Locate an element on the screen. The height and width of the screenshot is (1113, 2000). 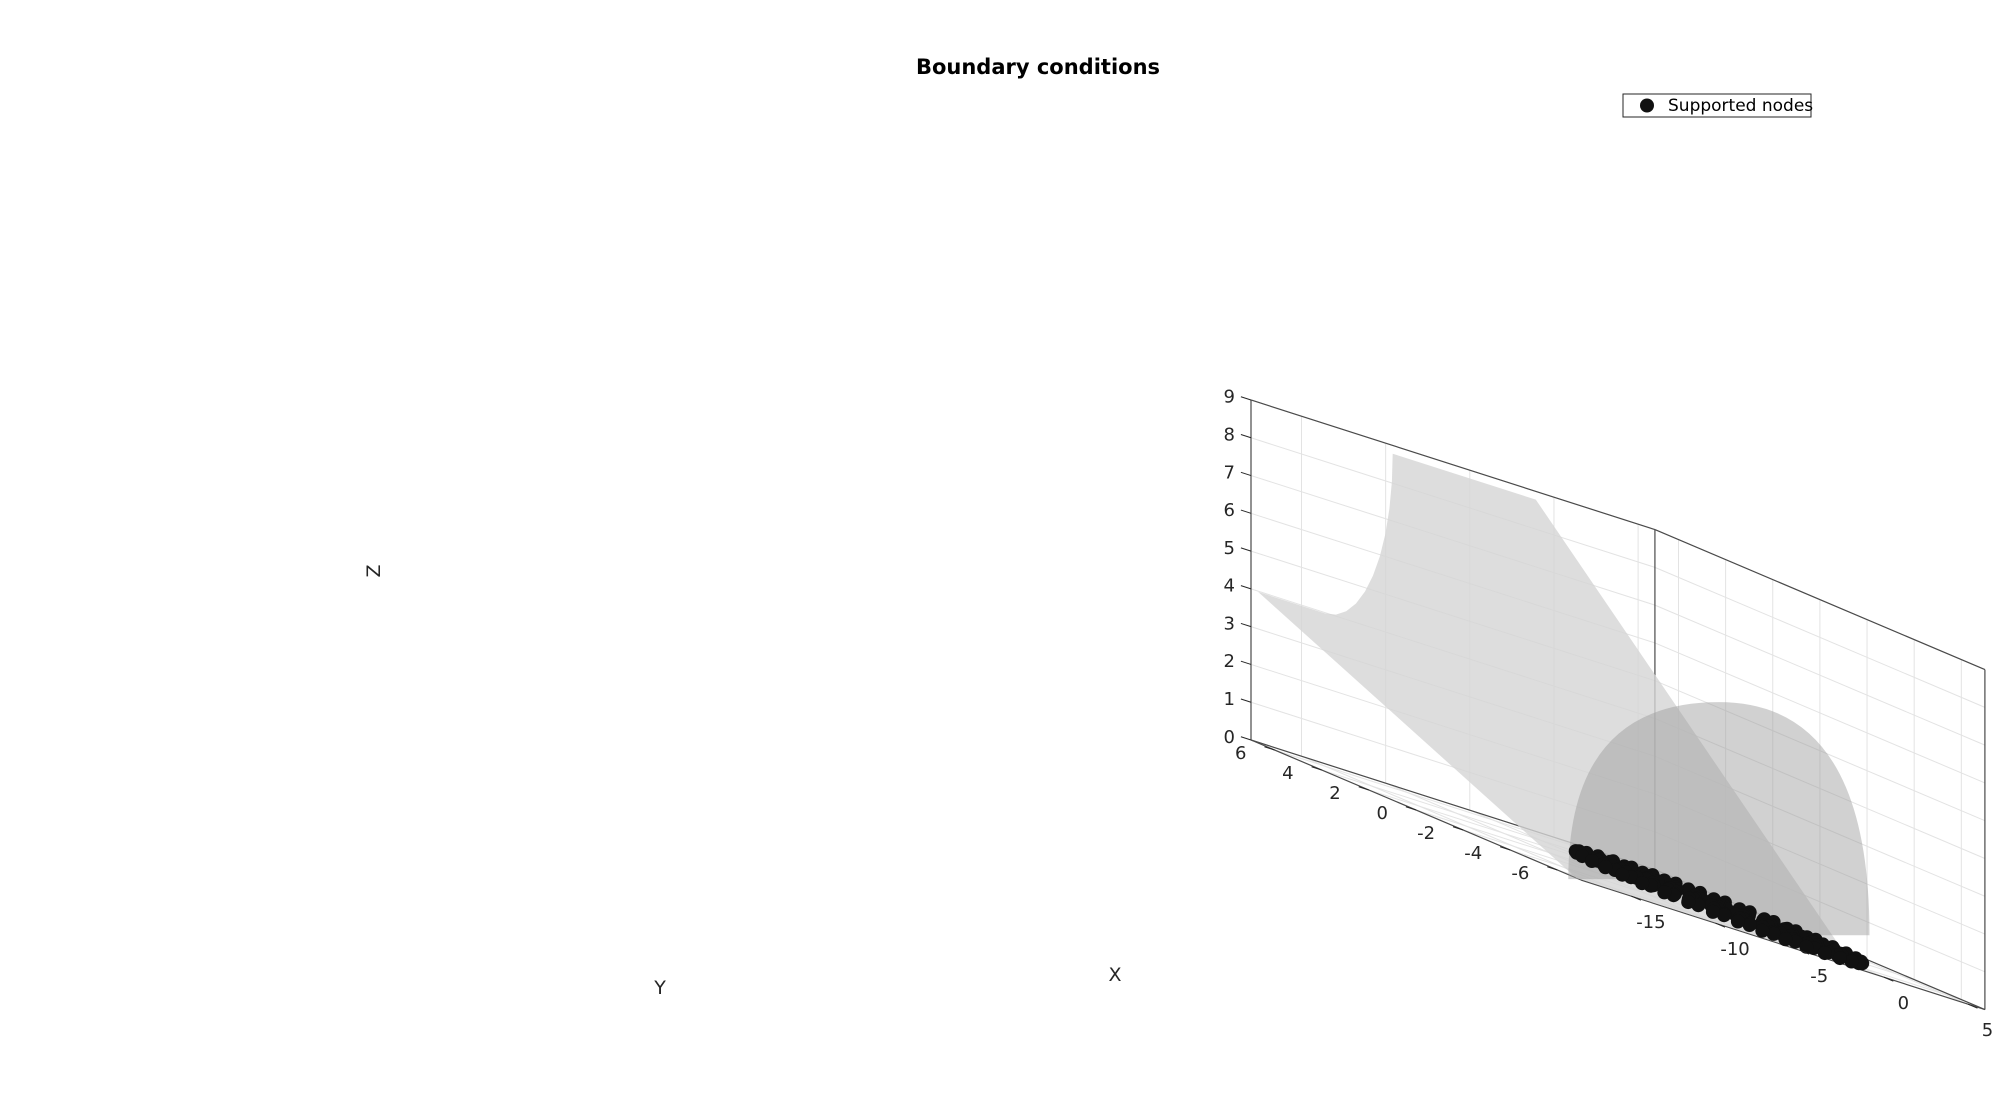
z-tick-label: 6 is located at coordinates (1228, 510).